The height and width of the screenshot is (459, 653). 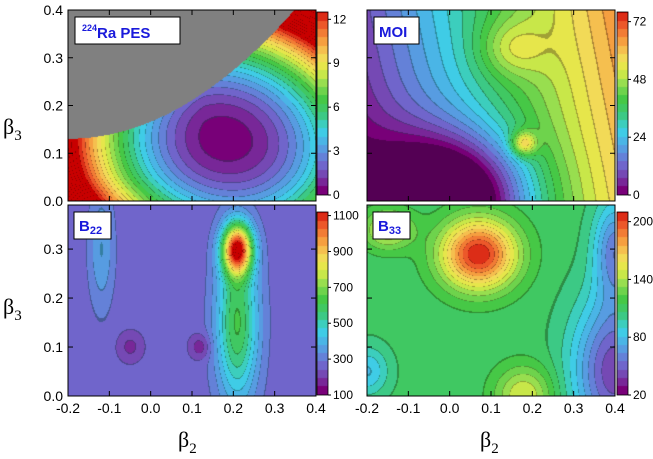 I want to click on colorbar-pes: 0 3 6 9 12, so click(x=331, y=106).